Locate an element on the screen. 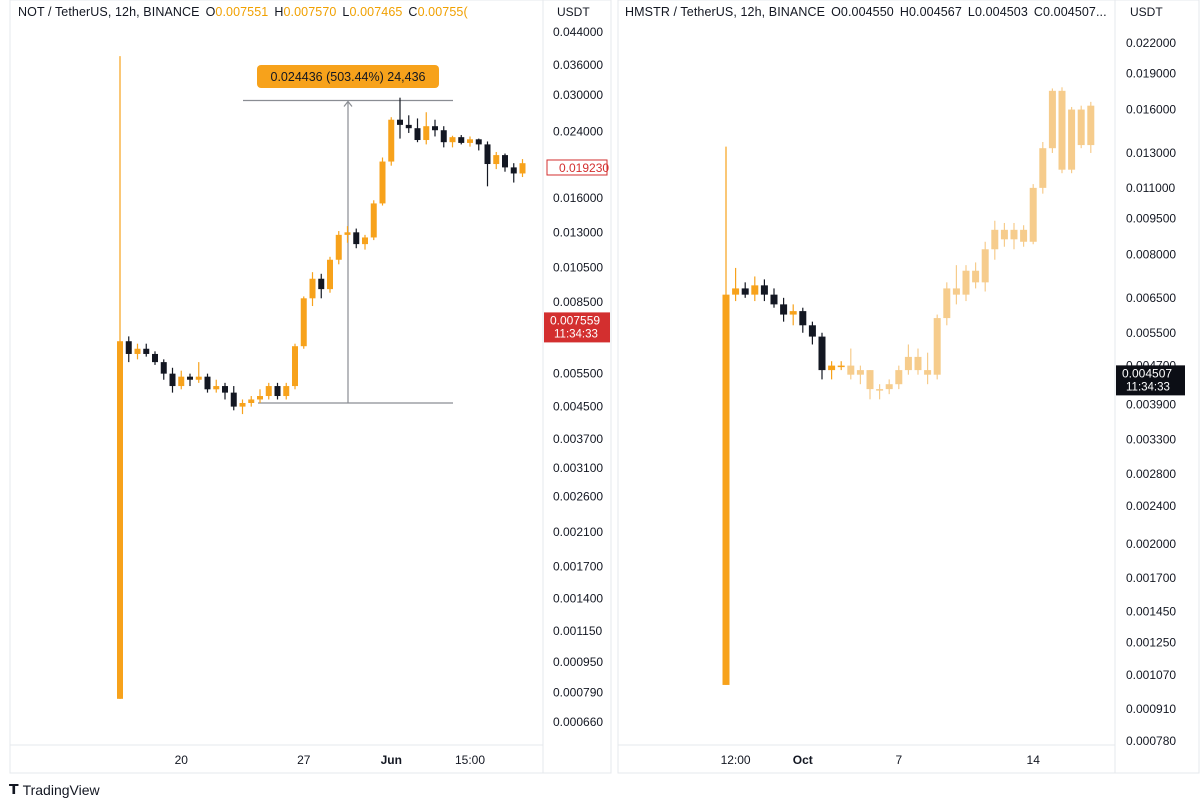 This screenshot has height=806, width=1200. y-tick-label: 0.000910 is located at coordinates (1151, 709).